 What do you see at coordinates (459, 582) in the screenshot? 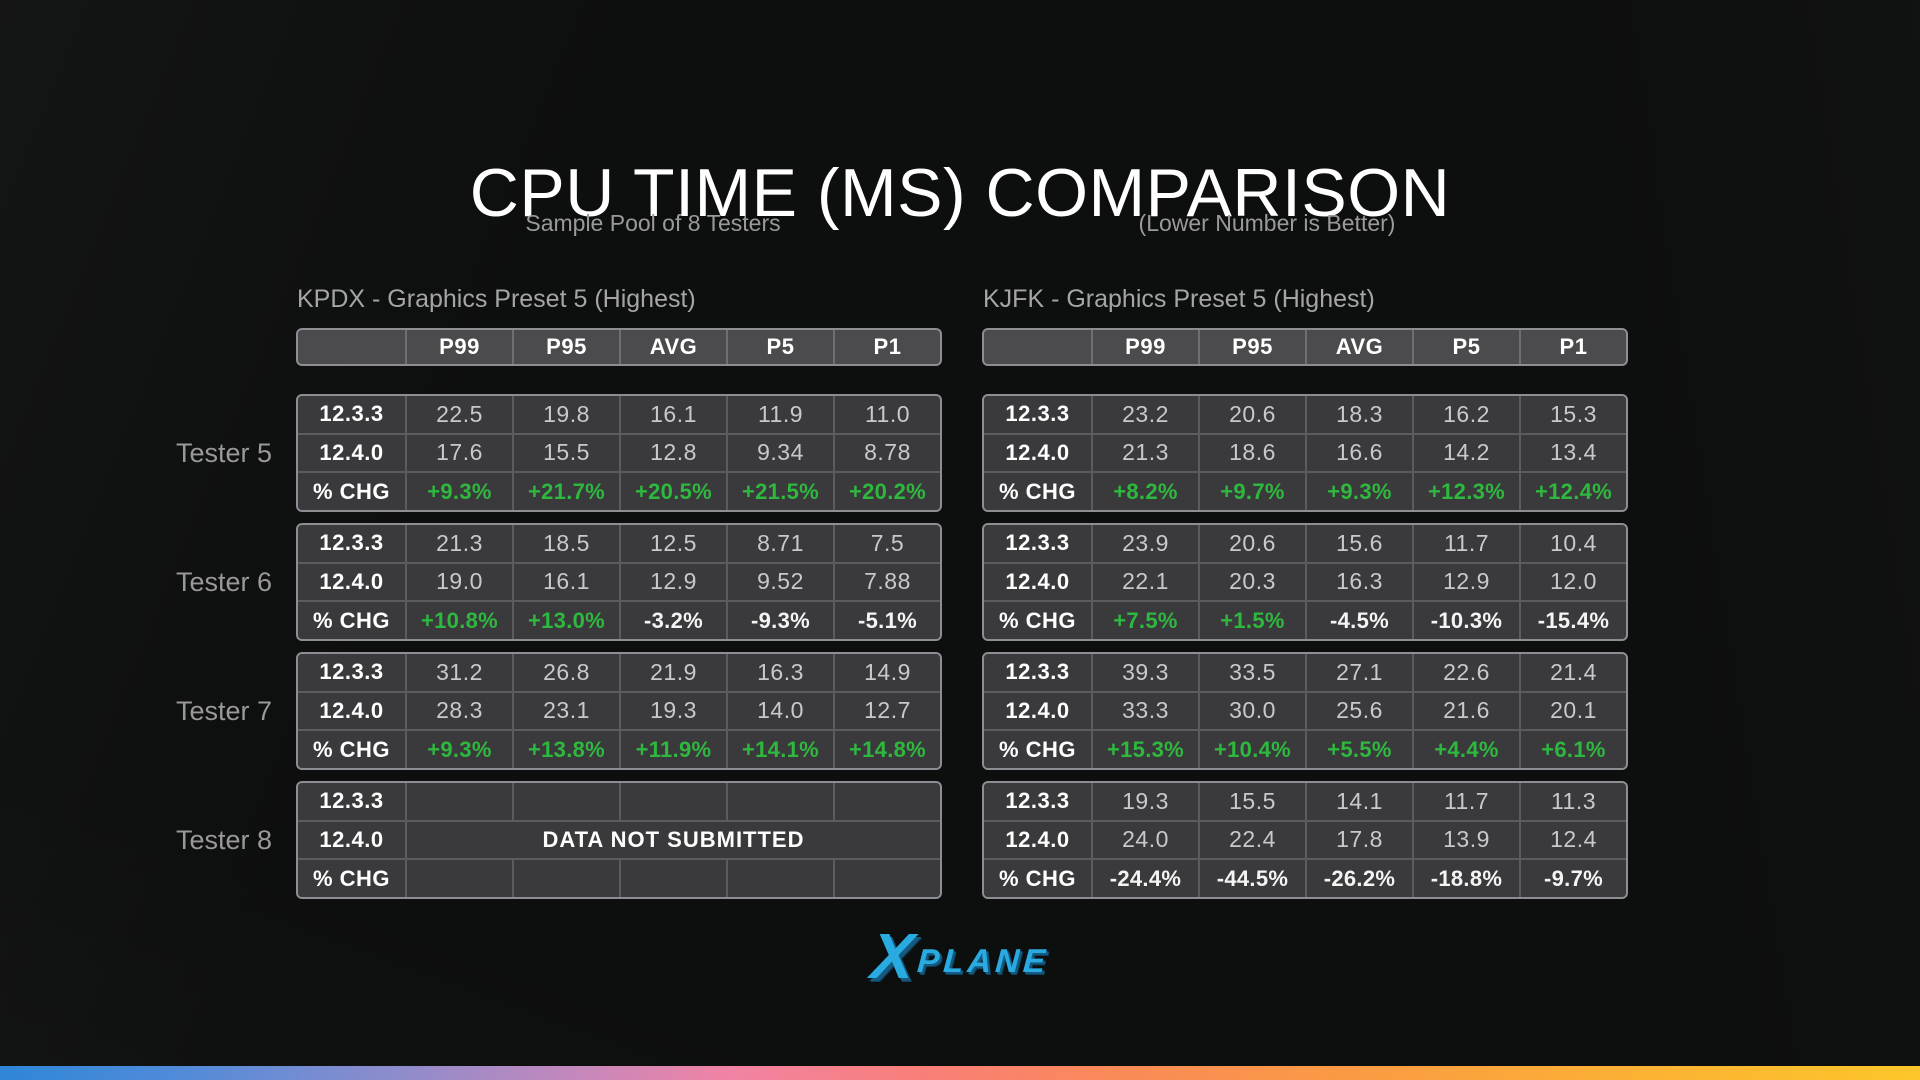
I see `data-cell: 19.0` at bounding box center [459, 582].